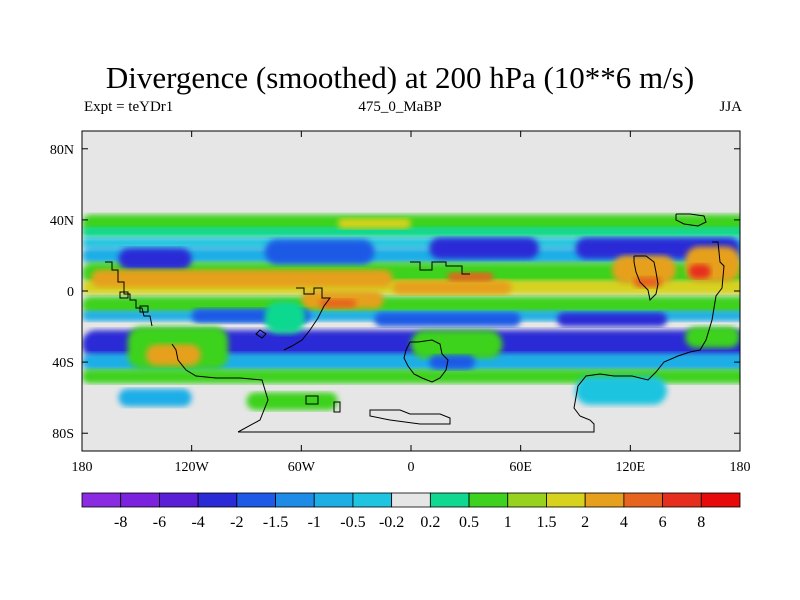 The width and height of the screenshot is (800, 600). Describe the element at coordinates (62, 221) in the screenshot. I see `y-tick-label: 40N` at that location.